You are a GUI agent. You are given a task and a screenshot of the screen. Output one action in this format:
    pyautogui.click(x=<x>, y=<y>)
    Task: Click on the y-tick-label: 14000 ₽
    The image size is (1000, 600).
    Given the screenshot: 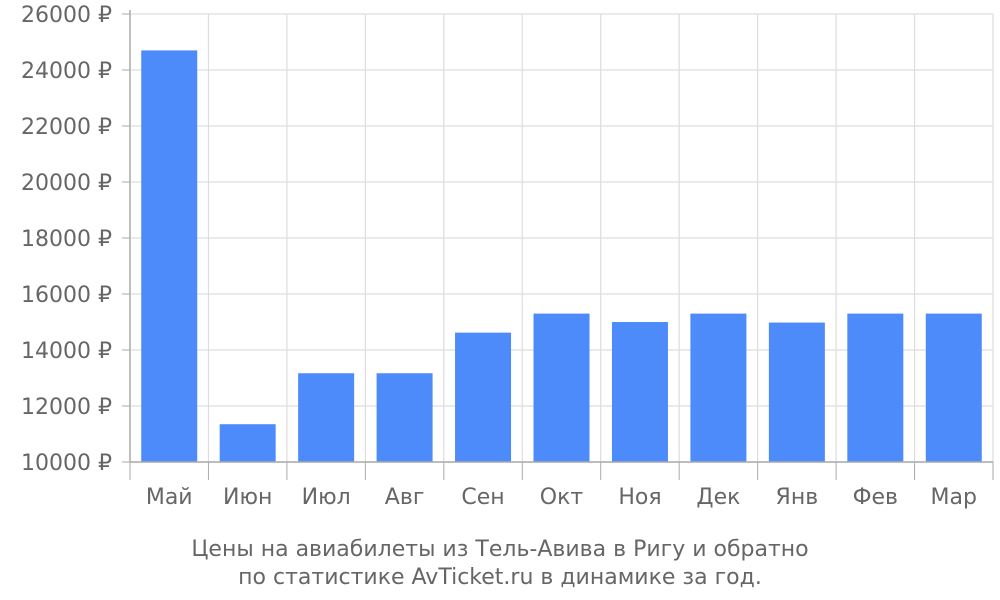 What is the action you would take?
    pyautogui.click(x=66, y=351)
    